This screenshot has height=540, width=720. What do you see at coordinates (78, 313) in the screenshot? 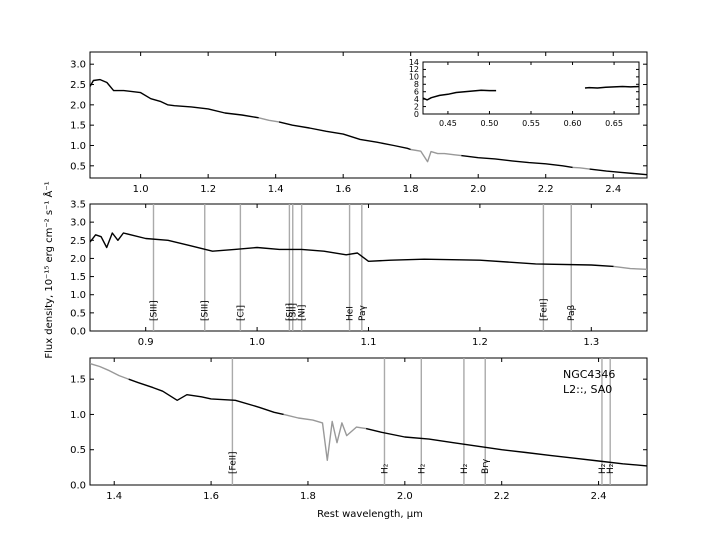
I see `middle-y-tick-label: 0.5` at bounding box center [78, 313].